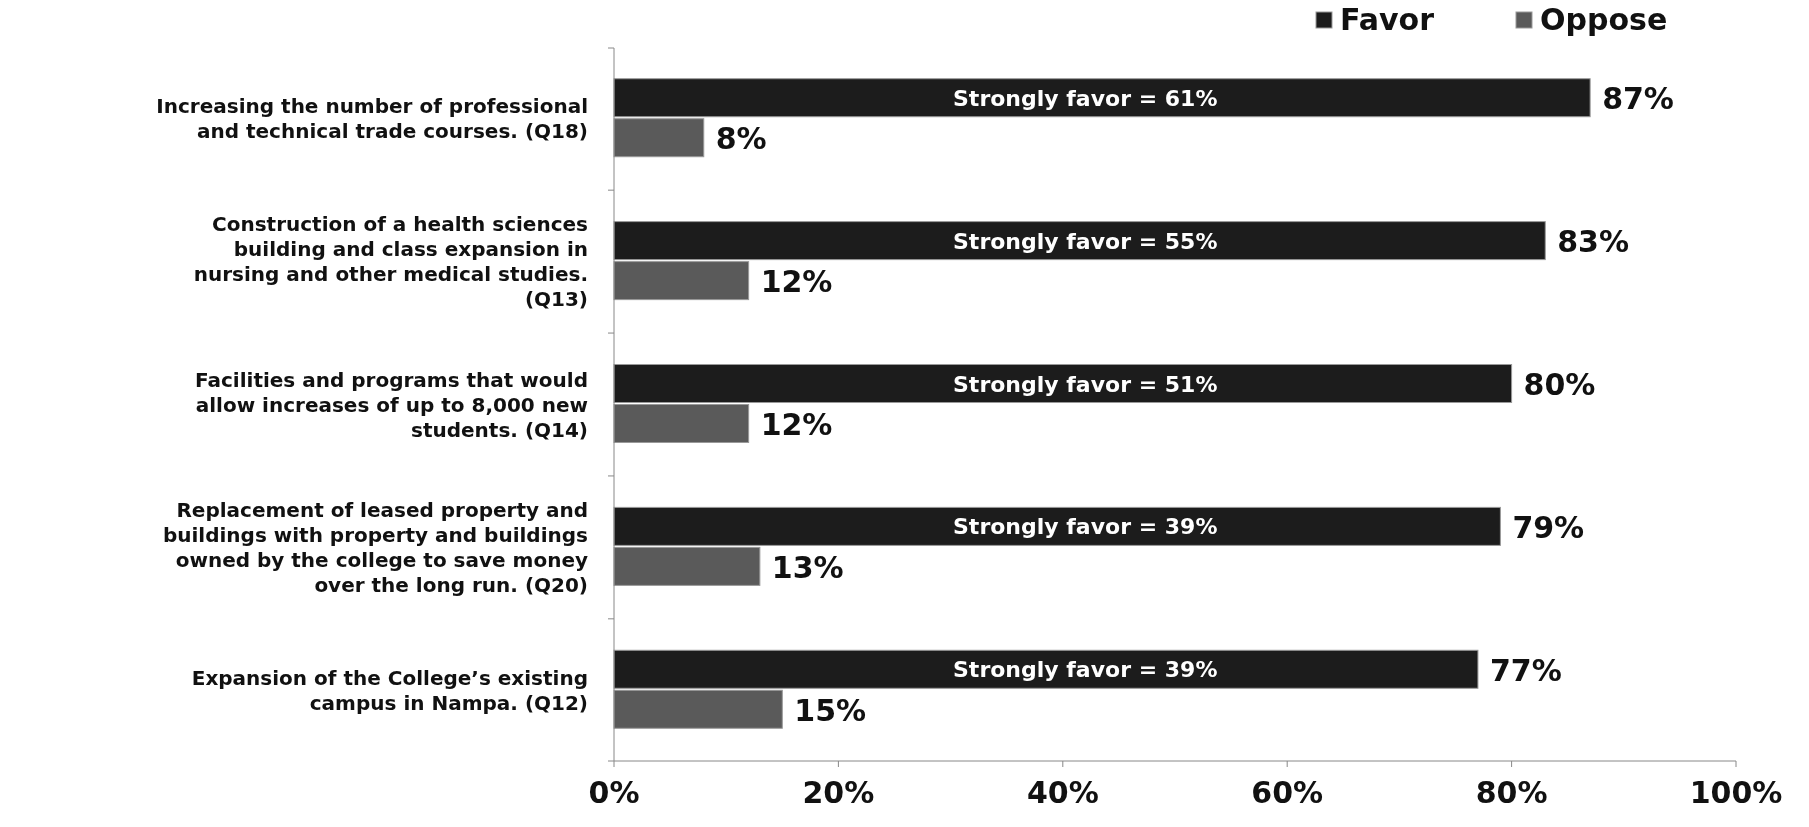  Describe the element at coordinates (389, 690) in the screenshot. I see `y-tick-label: Expansion of the College’s existing campus in Nampa. (Q12)` at that location.